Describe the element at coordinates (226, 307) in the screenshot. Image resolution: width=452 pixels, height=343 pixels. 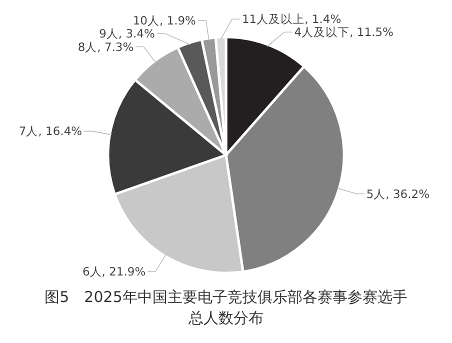
I see `text: 图5 2025年中国主要电子竞技俱乐部各赛事参赛选手总人数分布` at that location.